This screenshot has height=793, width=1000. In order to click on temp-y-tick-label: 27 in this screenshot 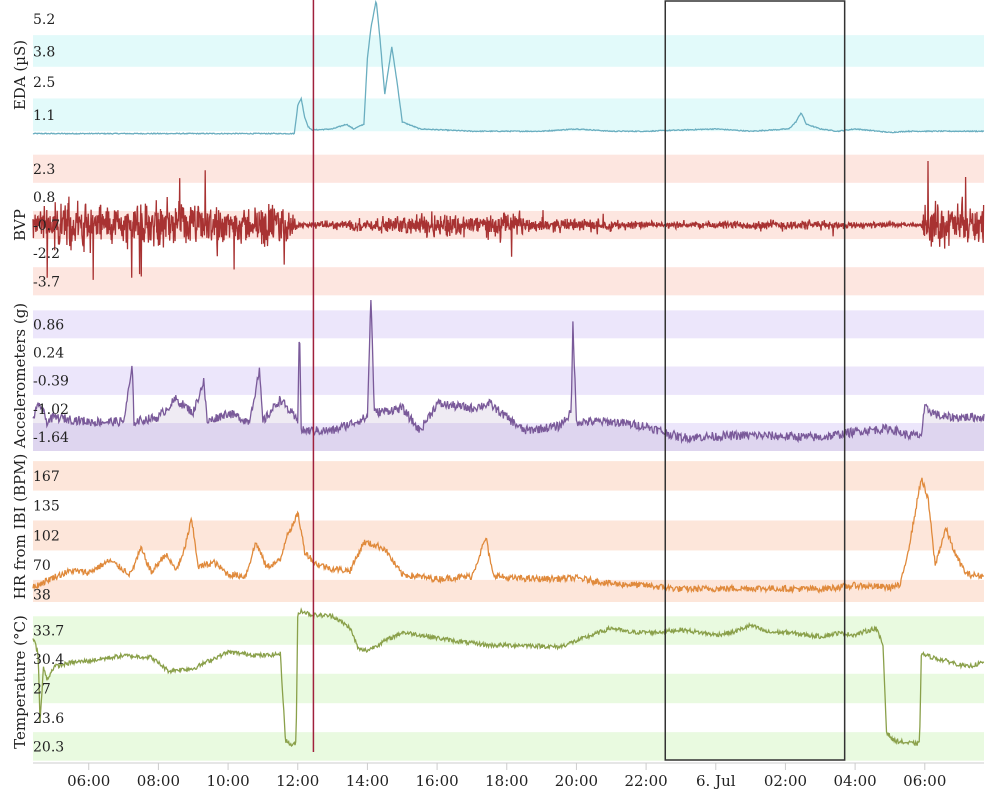, I will do `click(42, 689)`.